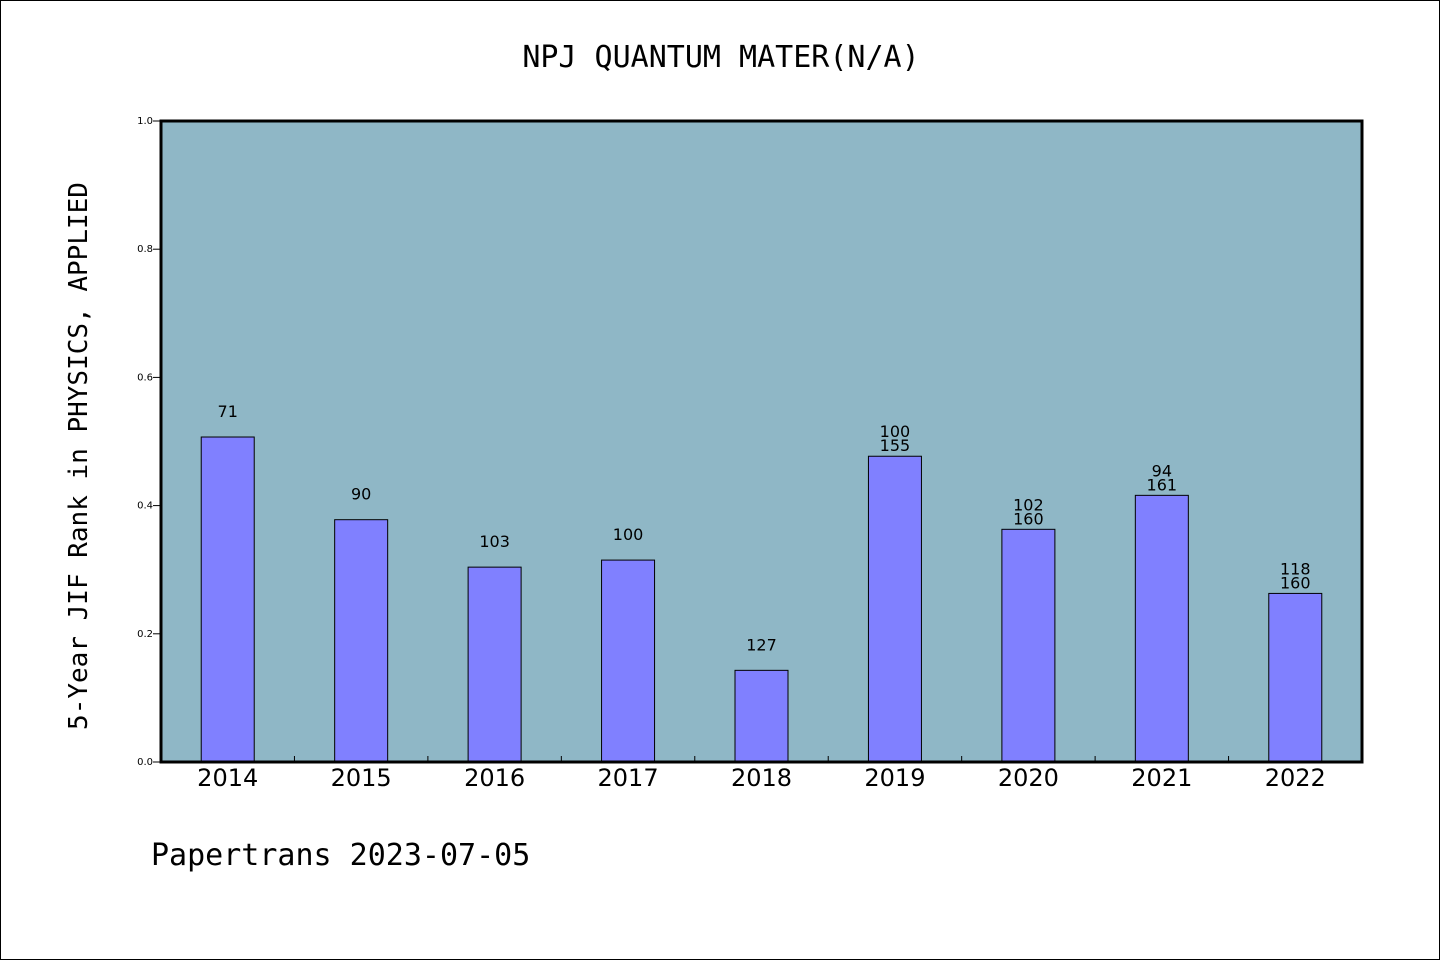  What do you see at coordinates (761, 716) in the screenshot?
I see `bar-2018` at bounding box center [761, 716].